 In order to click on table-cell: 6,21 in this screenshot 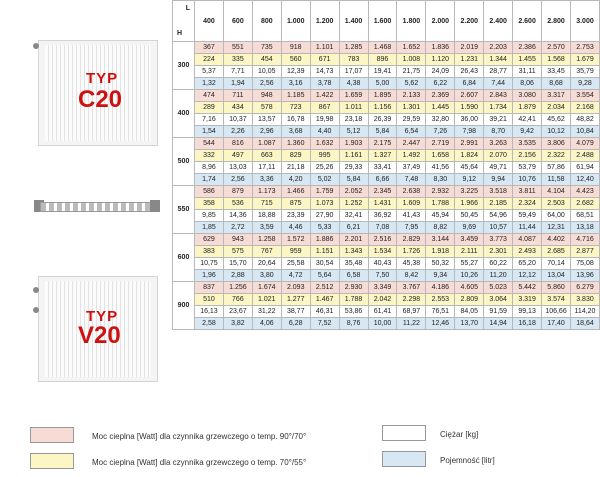, I will do `click(353, 227)`.